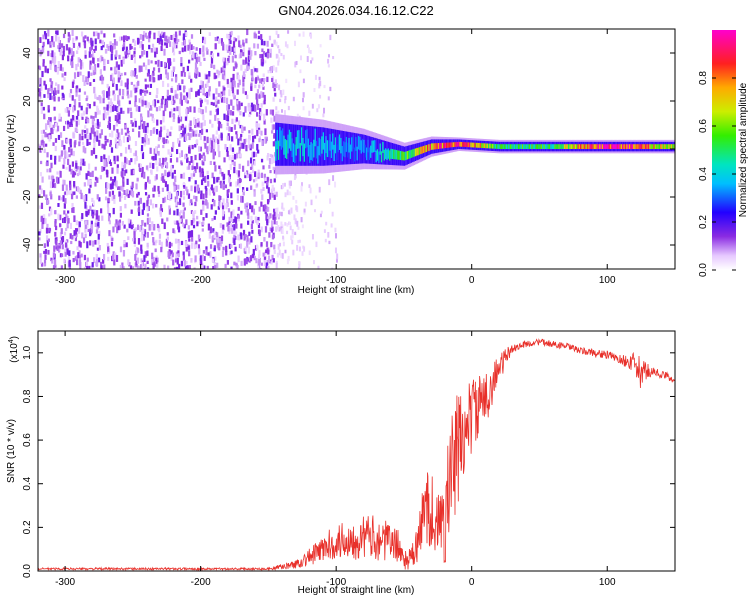 Image resolution: width=750 pixels, height=600 pixels. What do you see at coordinates (724, 150) in the screenshot?
I see `colorbar-gradient` at bounding box center [724, 150].